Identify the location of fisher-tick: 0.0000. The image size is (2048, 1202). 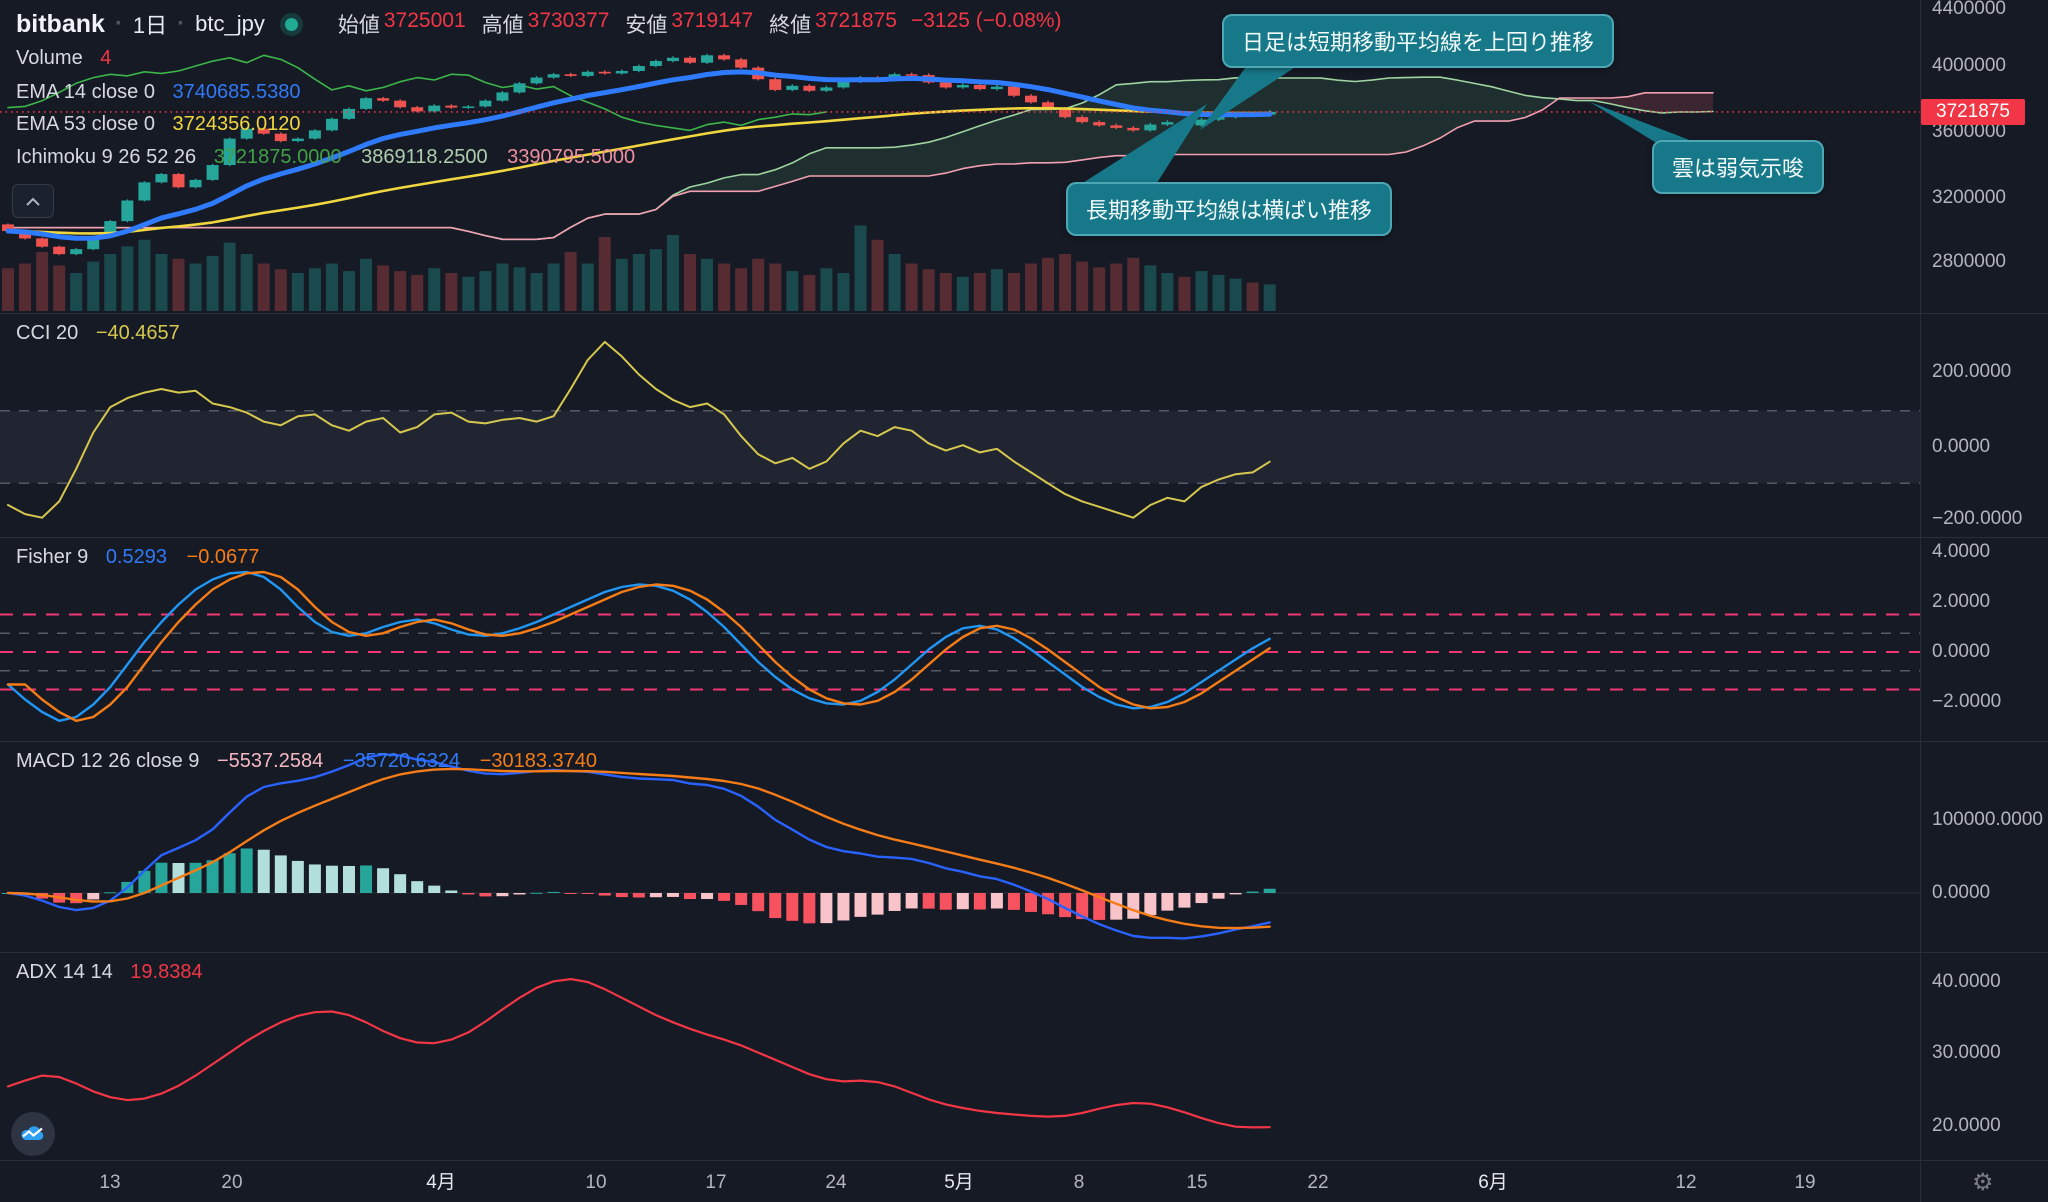
(1961, 651).